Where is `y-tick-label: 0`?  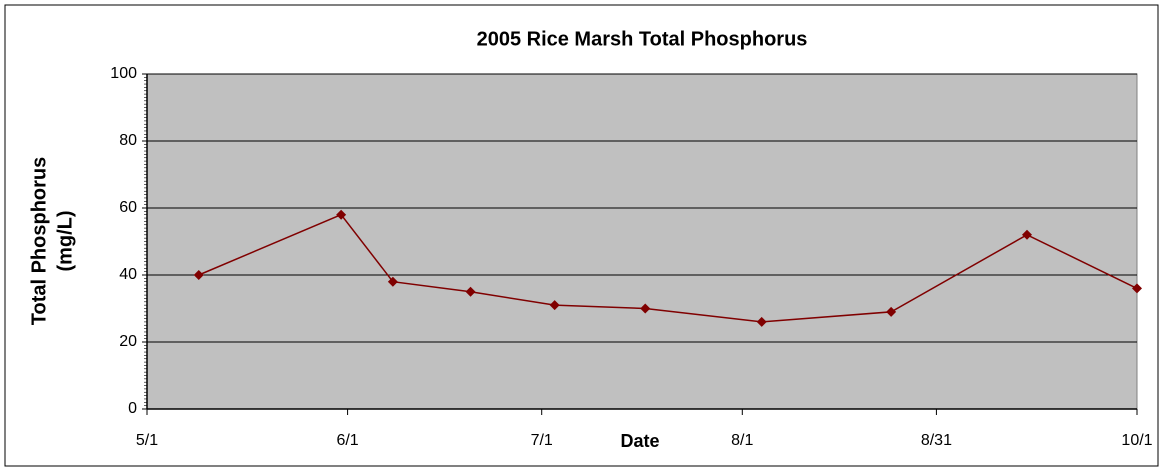 y-tick-label: 0 is located at coordinates (132, 408).